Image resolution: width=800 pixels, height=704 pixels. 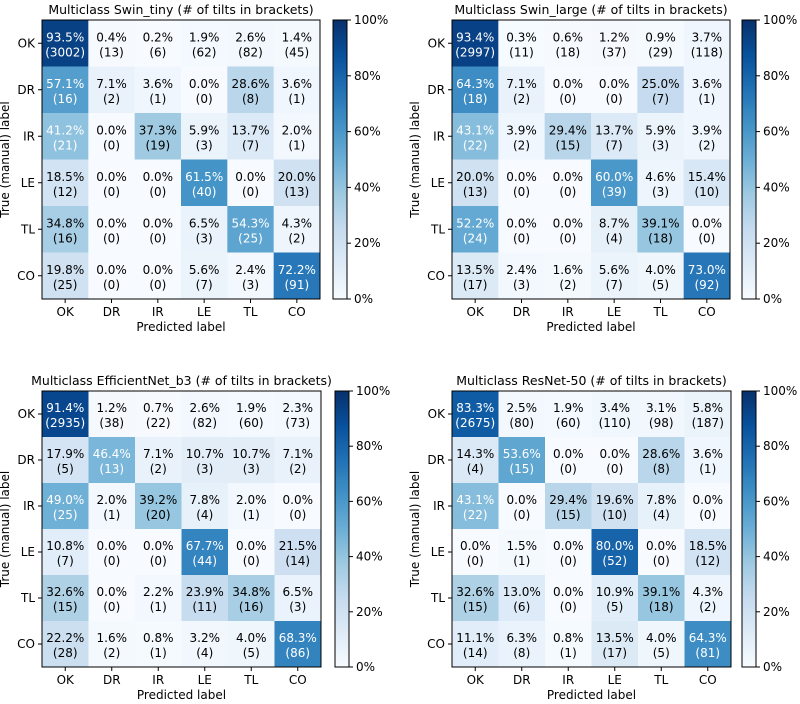 What do you see at coordinates (204, 312) in the screenshot?
I see `x-tick-label: LE` at bounding box center [204, 312].